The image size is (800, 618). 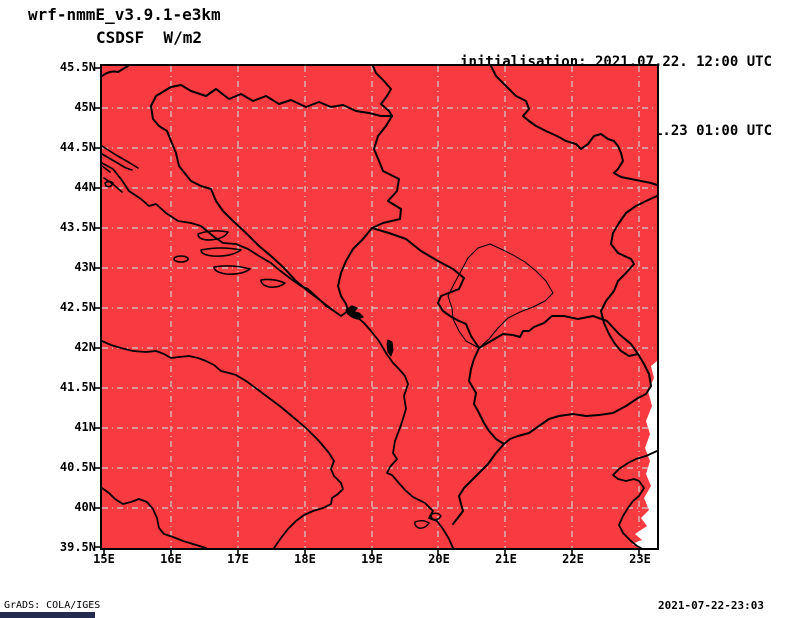 I want to click on bottom-bar, so click(x=47, y=615).